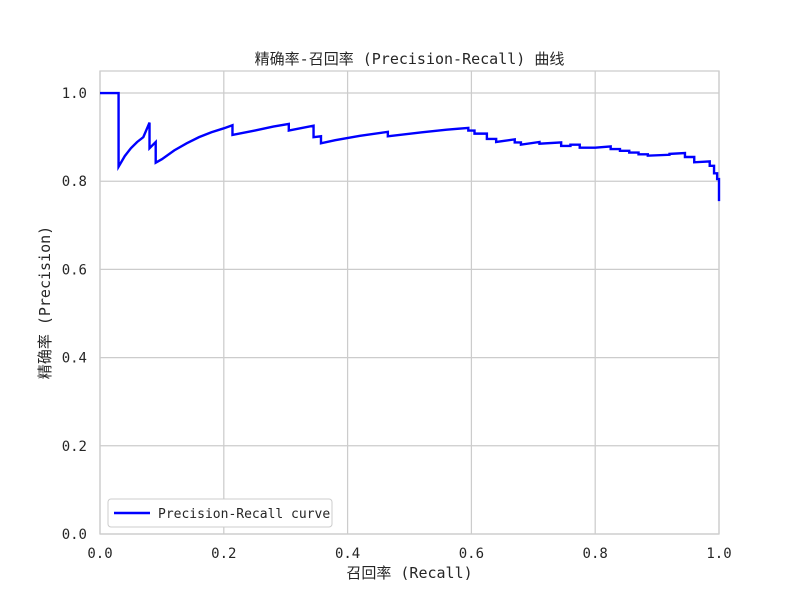 This screenshot has width=800, height=604. What do you see at coordinates (244, 514) in the screenshot?
I see `legend-label: Precision-Recall curve` at bounding box center [244, 514].